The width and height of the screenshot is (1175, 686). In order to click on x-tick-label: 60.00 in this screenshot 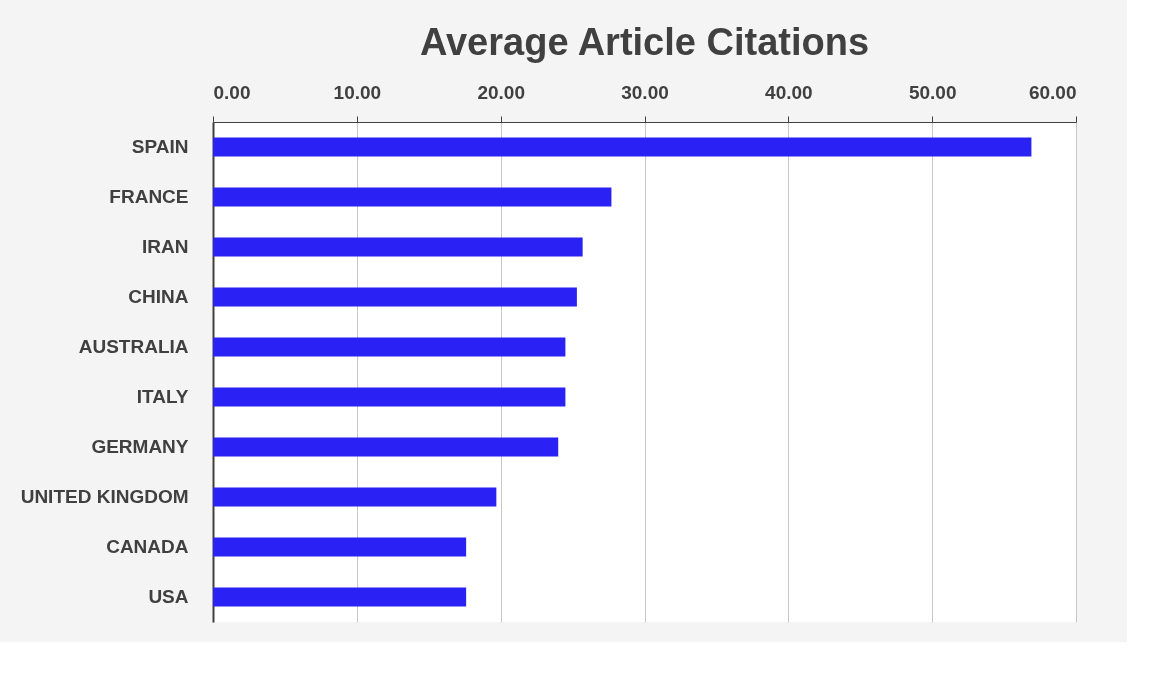, I will do `click(1052, 92)`.